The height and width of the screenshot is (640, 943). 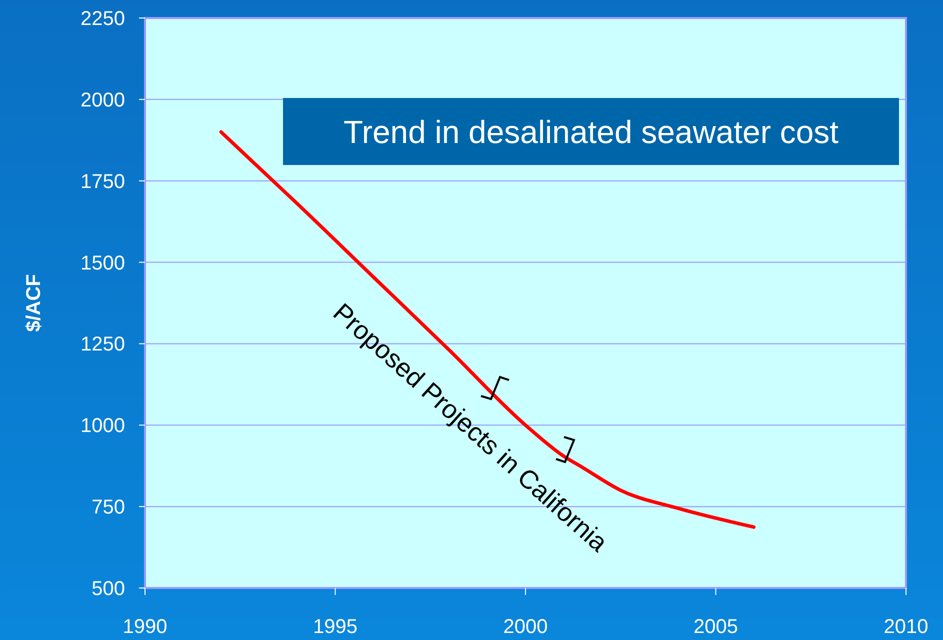 What do you see at coordinates (716, 627) in the screenshot?
I see `x-tick-label: 2005` at bounding box center [716, 627].